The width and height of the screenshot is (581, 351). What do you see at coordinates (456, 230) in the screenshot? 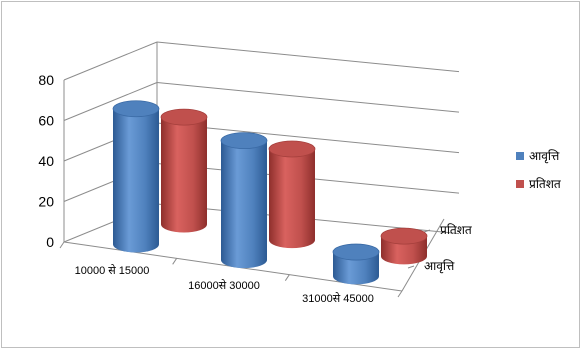
I see `depth-label-1: प्रतिशत` at bounding box center [456, 230].